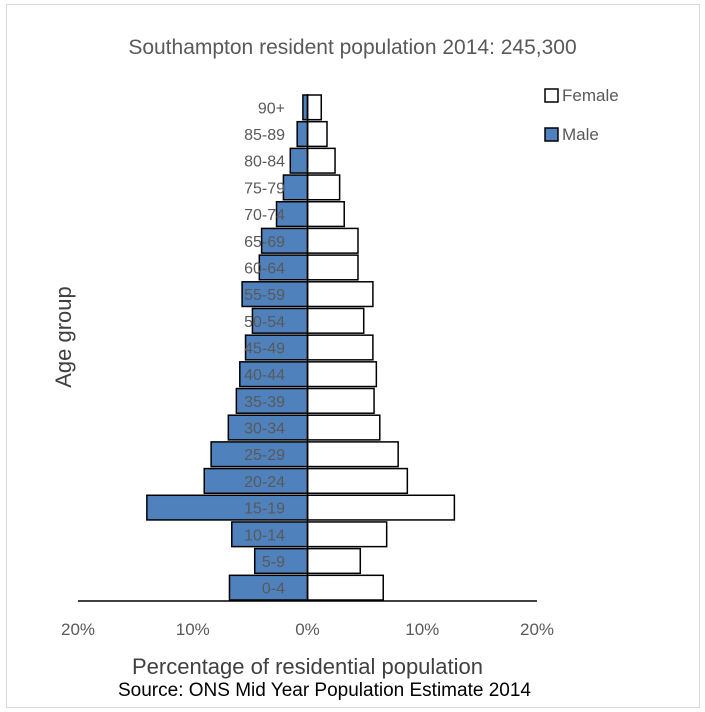 The image size is (705, 712). I want to click on y-tick-label: 50-54, so click(264, 322).